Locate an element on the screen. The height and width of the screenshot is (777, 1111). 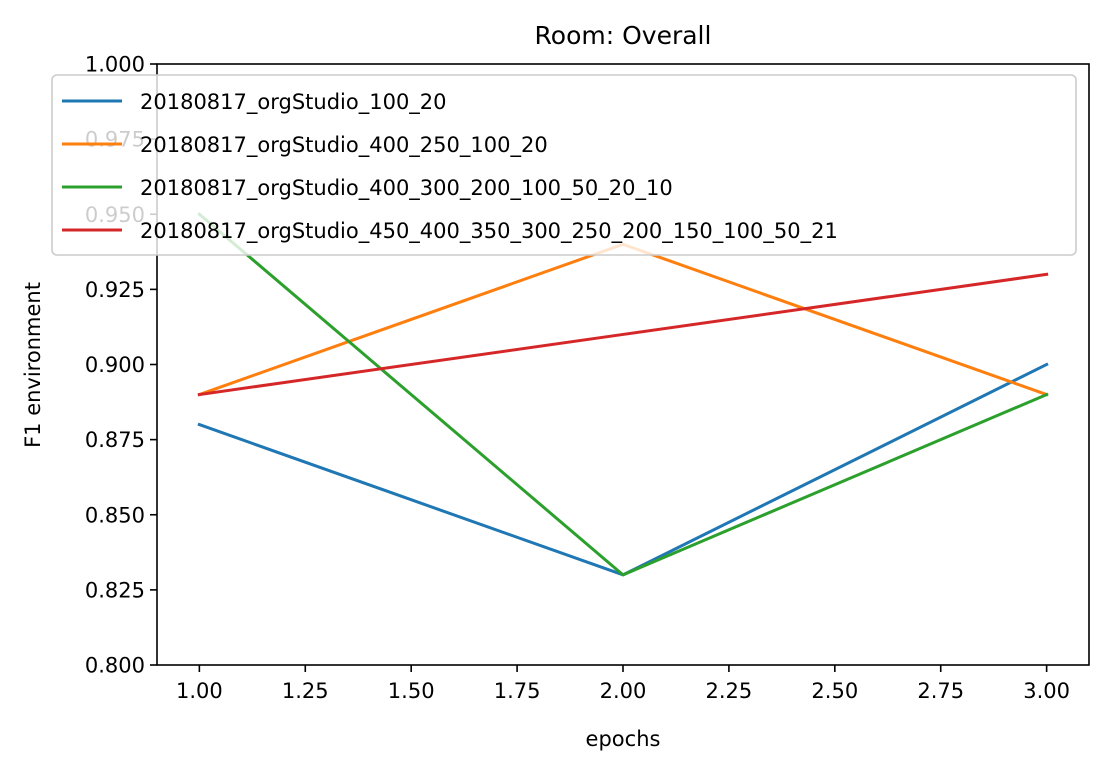
x-tick-label: 1.00 is located at coordinates (199, 691).